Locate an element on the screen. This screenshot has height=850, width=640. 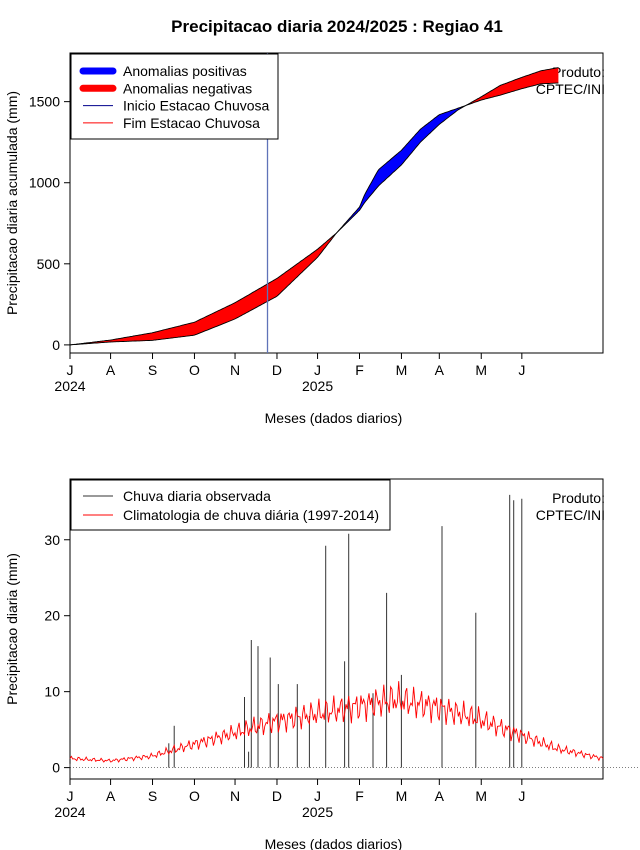
y-tick-label: 30 is located at coordinates (52, 540).